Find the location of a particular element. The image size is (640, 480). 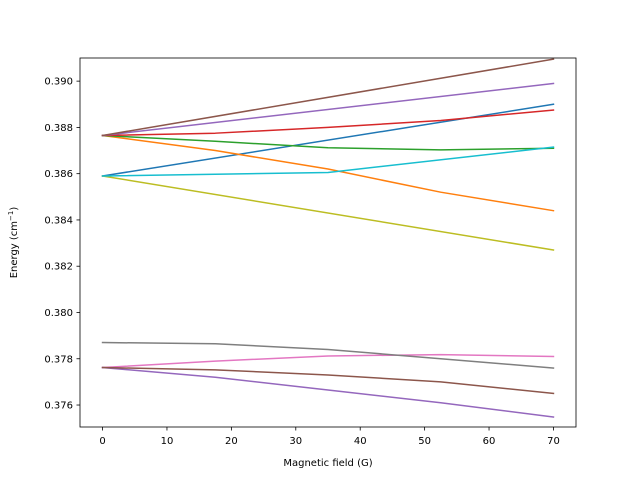

y-axis-label: Energy (cm−1) is located at coordinates (13, 243).